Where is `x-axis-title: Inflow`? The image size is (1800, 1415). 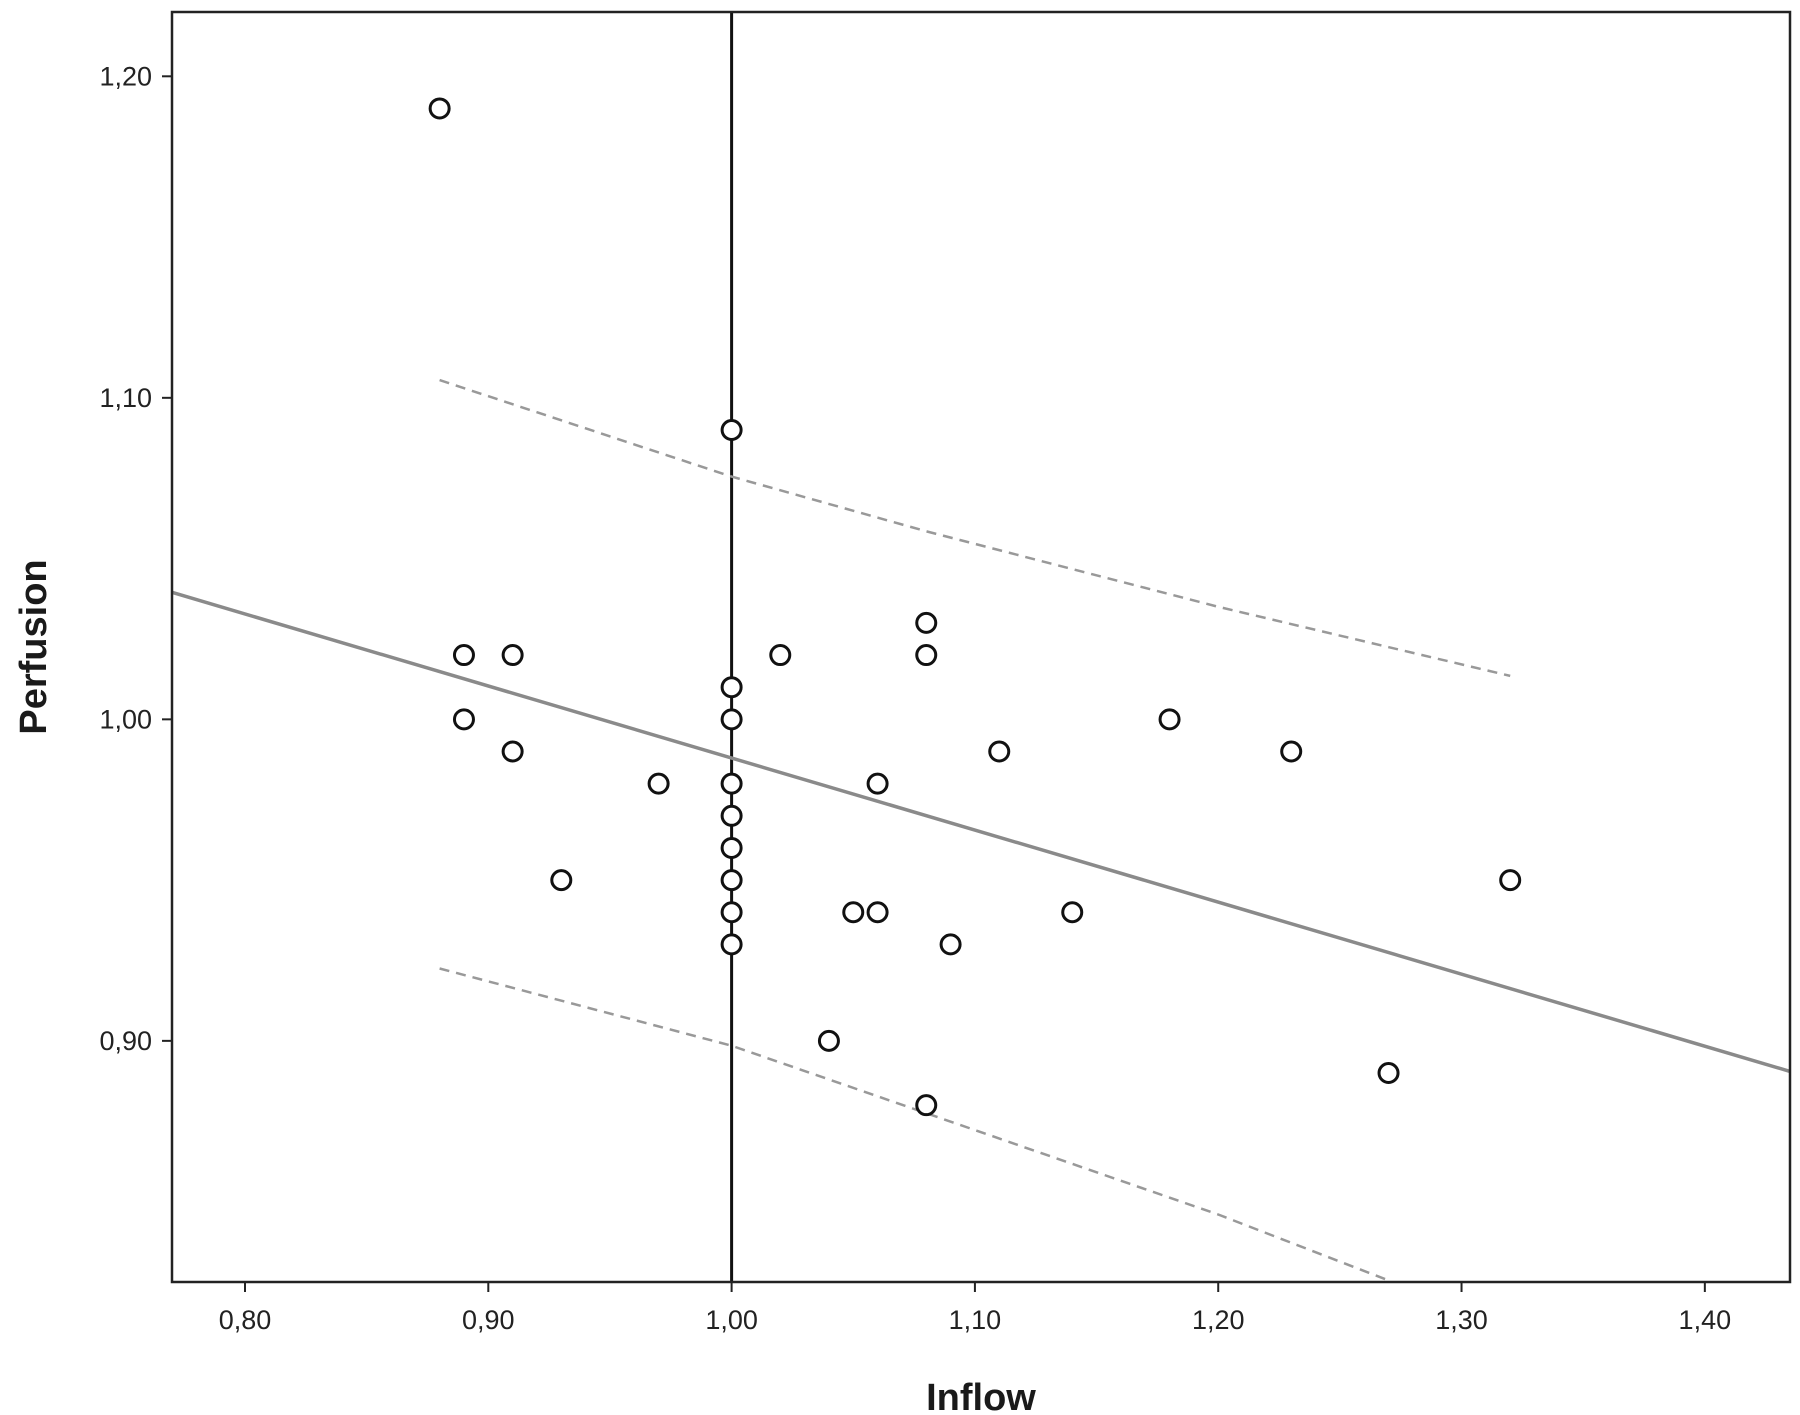 x-axis-title: Inflow is located at coordinates (981, 1396).